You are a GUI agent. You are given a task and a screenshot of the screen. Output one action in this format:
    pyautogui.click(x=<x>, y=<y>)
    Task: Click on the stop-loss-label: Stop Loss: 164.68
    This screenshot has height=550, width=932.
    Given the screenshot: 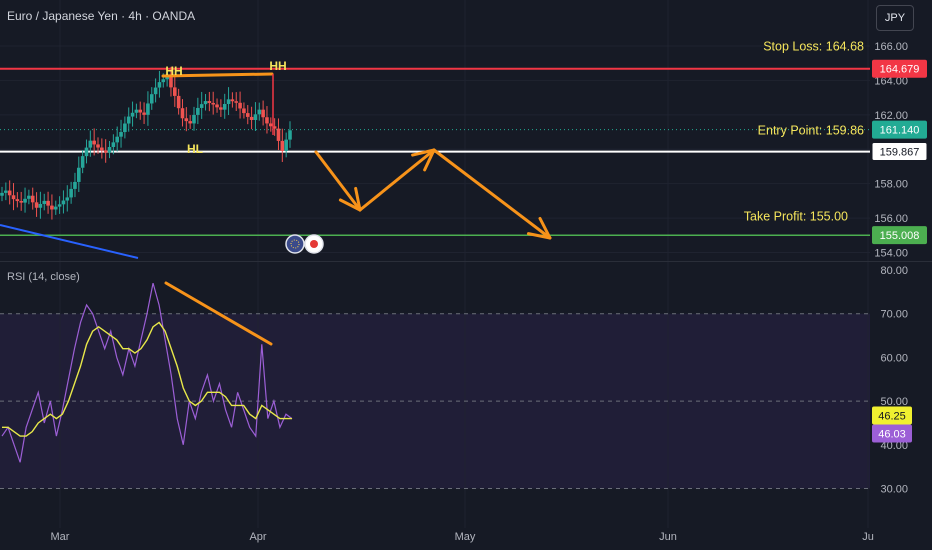 What is the action you would take?
    pyautogui.click(x=813, y=47)
    